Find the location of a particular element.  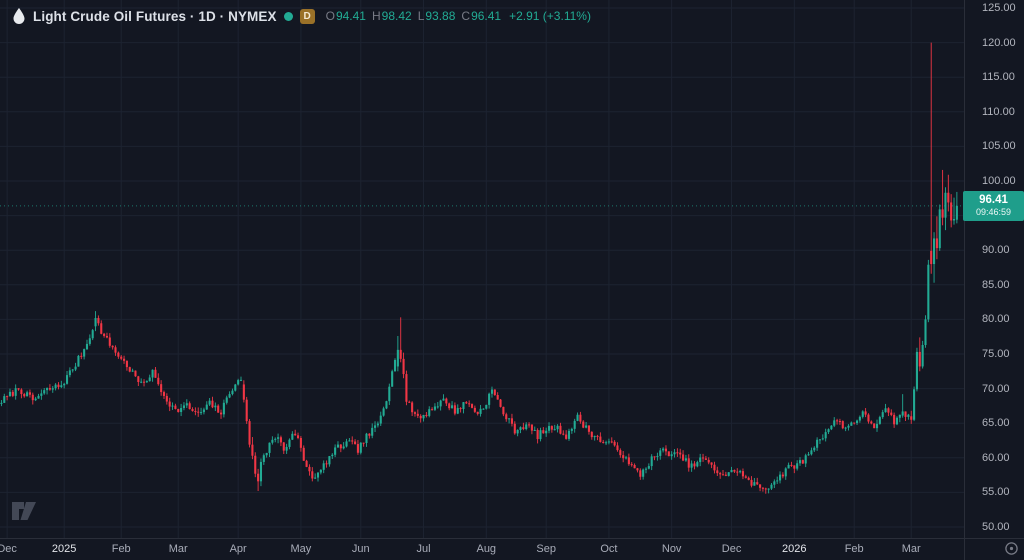

time-tick-label: Jun is located at coordinates (360, 549).